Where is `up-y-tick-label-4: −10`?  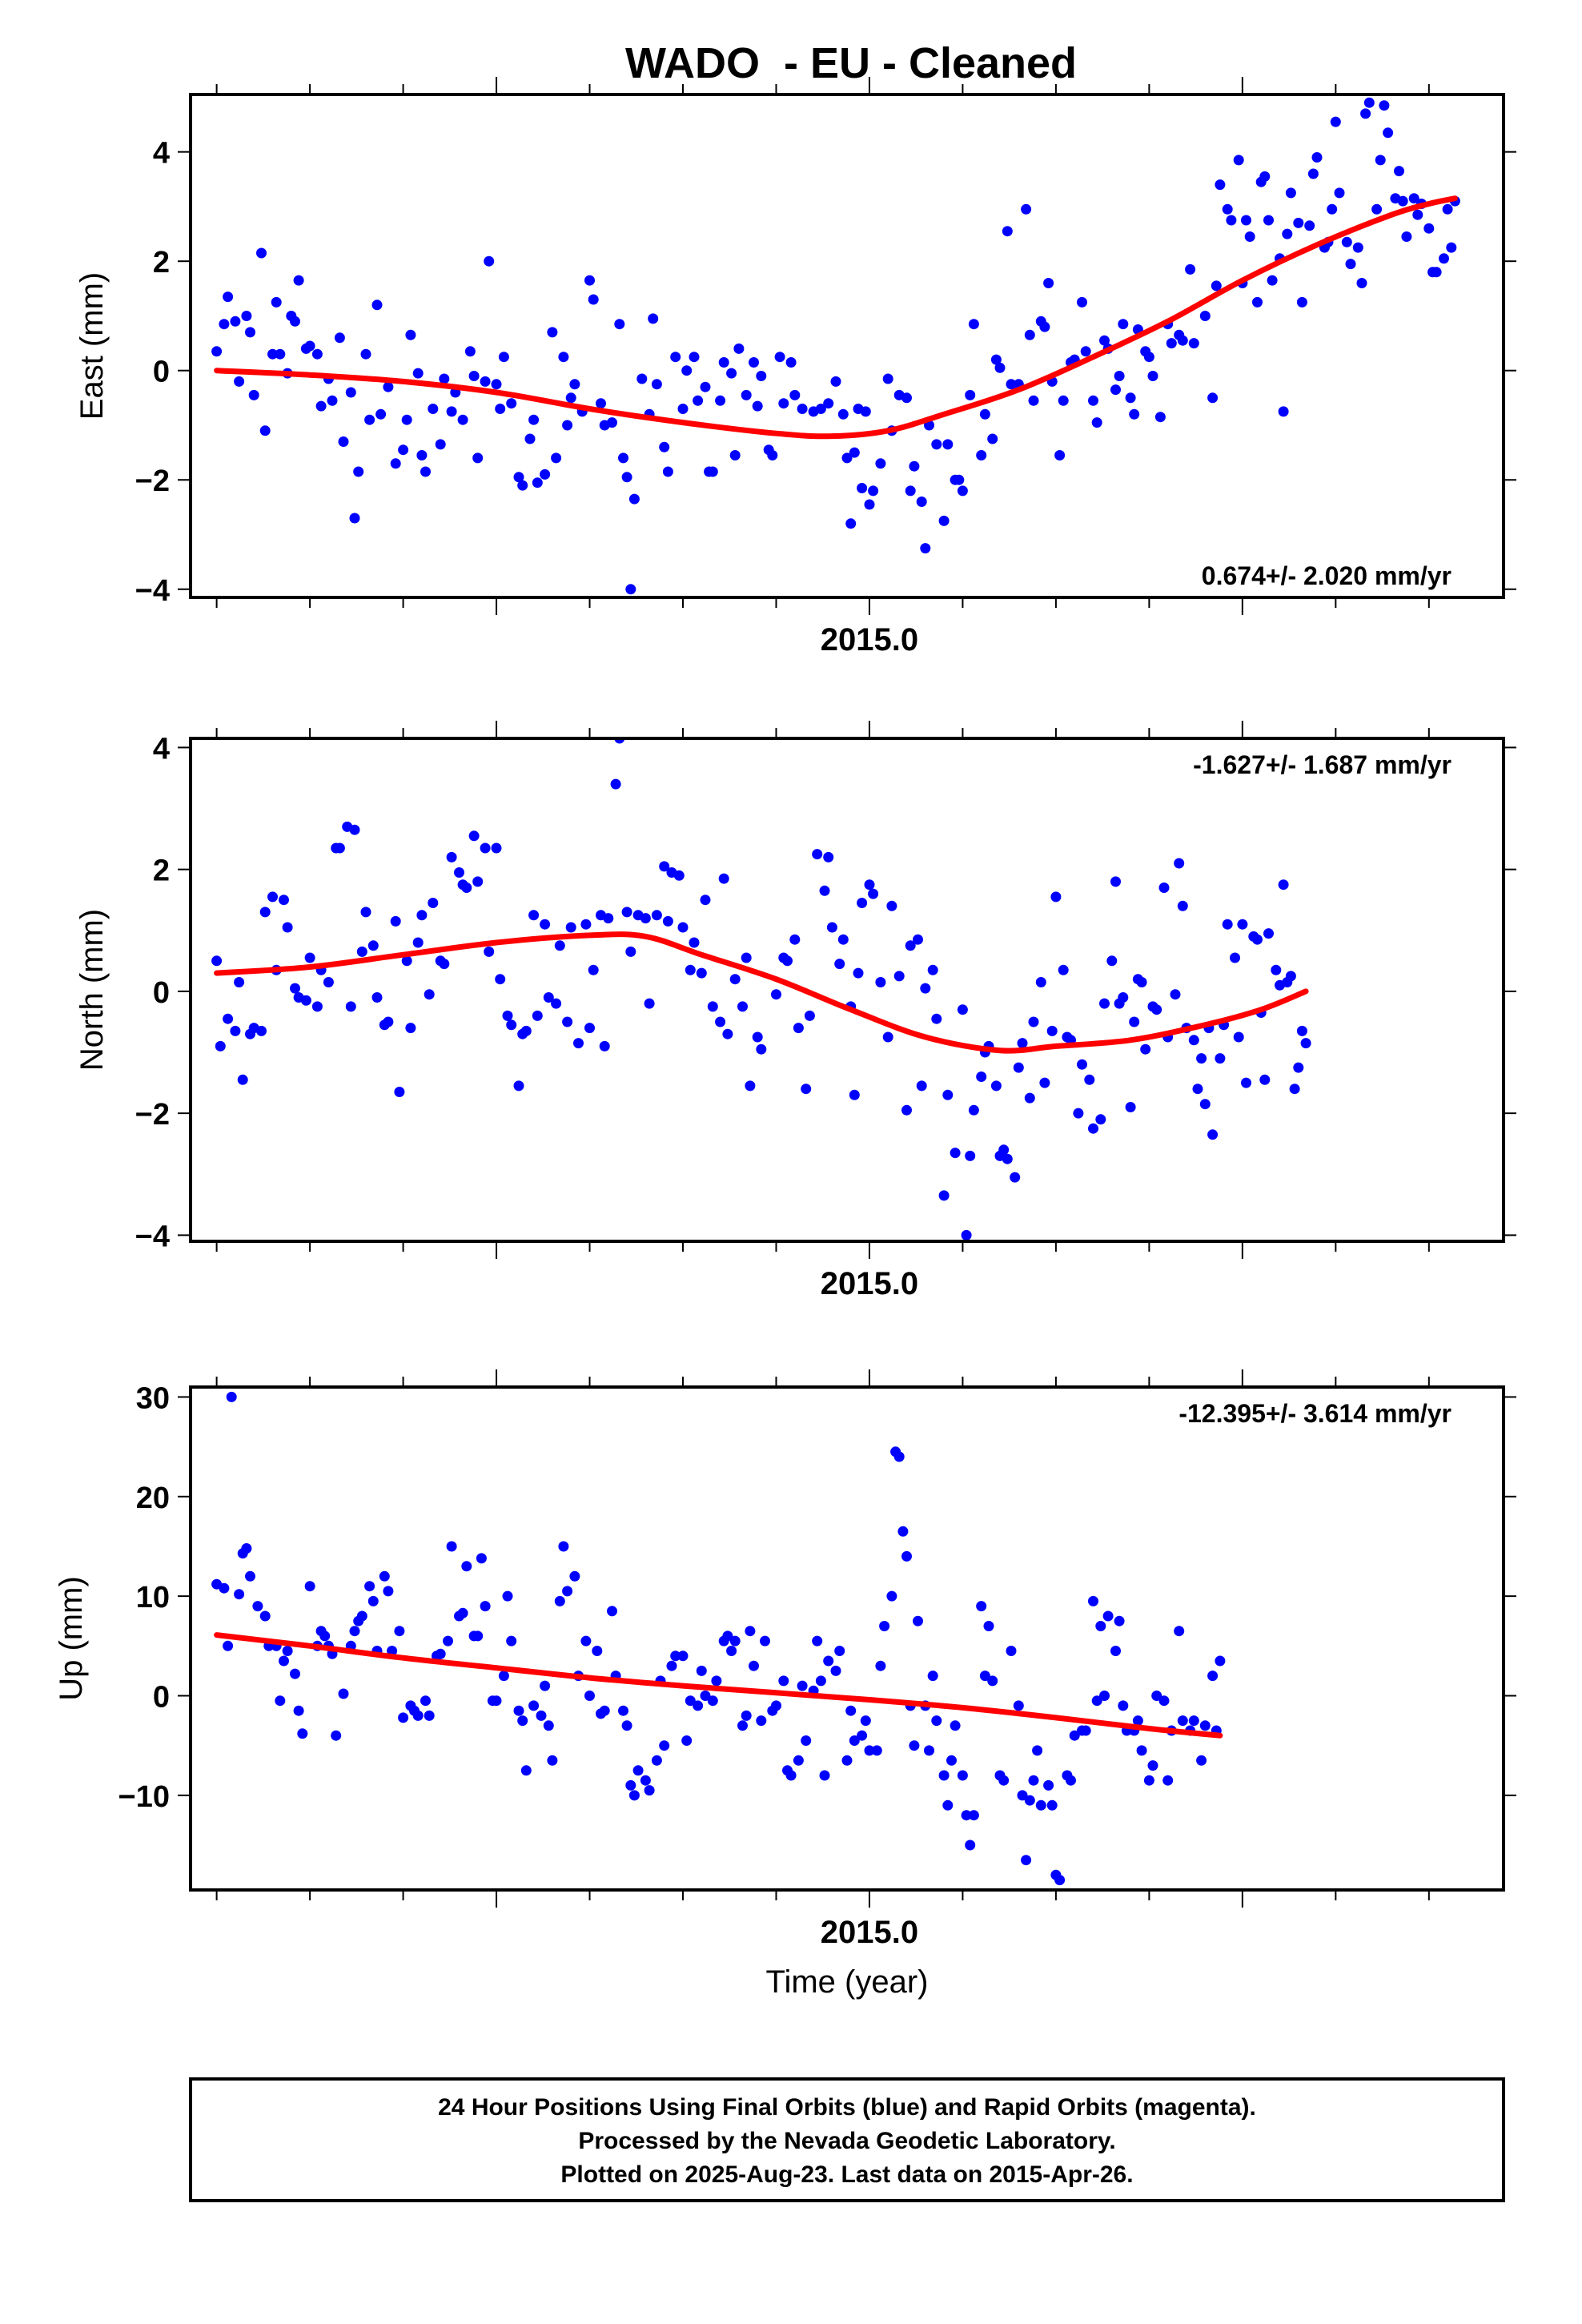
up-y-tick-label-4: −10 is located at coordinates (144, 1797).